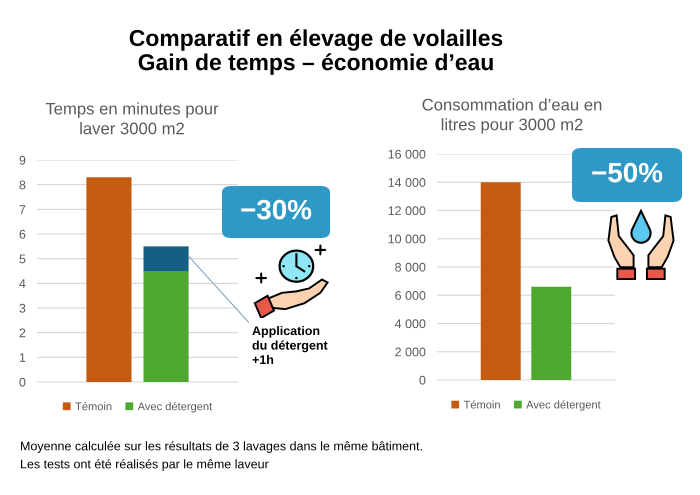 This screenshot has height=495, width=700. What do you see at coordinates (23, 209) in the screenshot?
I see `y-tick-label: 7` at bounding box center [23, 209].